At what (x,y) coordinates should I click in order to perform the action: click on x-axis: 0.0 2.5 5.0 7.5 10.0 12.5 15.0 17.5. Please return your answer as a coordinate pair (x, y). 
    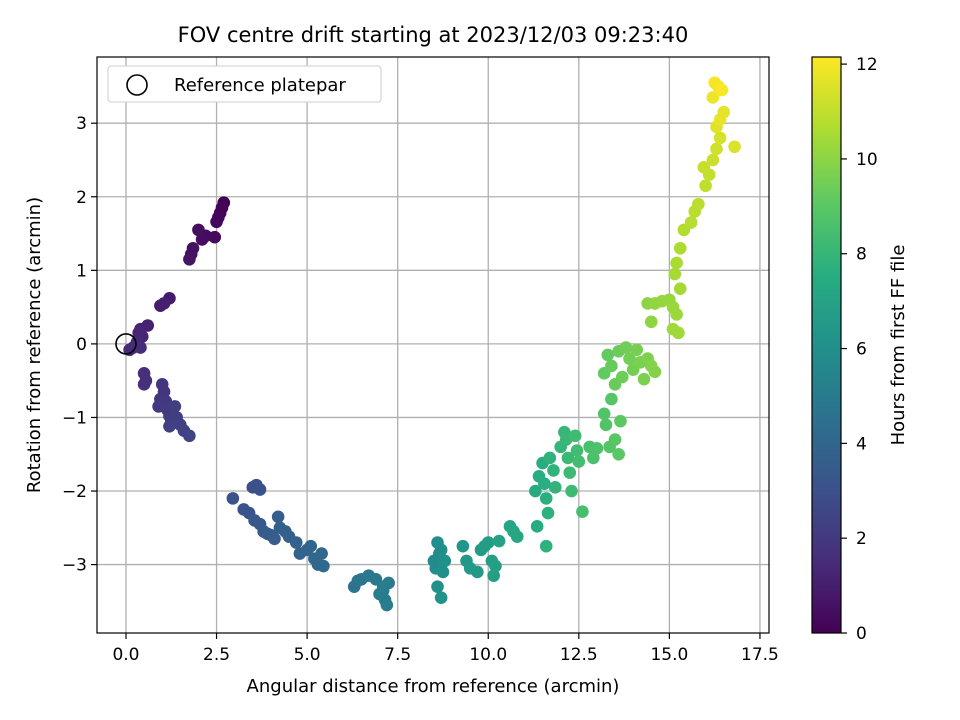
    Looking at the image, I should click on (445, 649).